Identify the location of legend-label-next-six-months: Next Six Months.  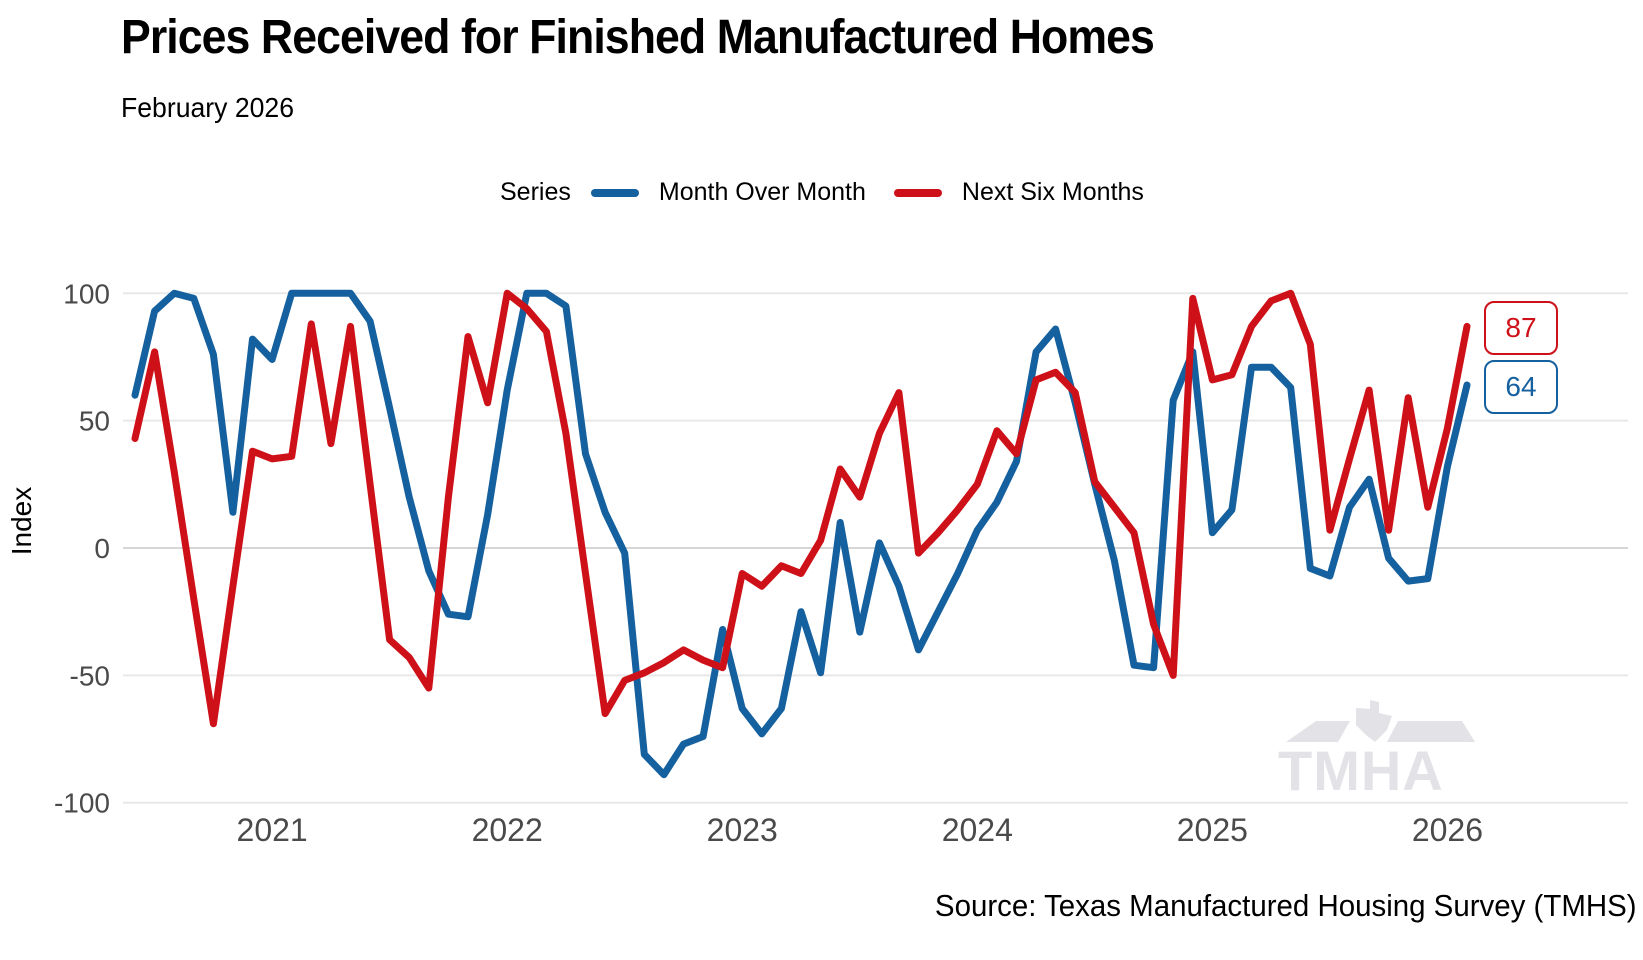
(1052, 192).